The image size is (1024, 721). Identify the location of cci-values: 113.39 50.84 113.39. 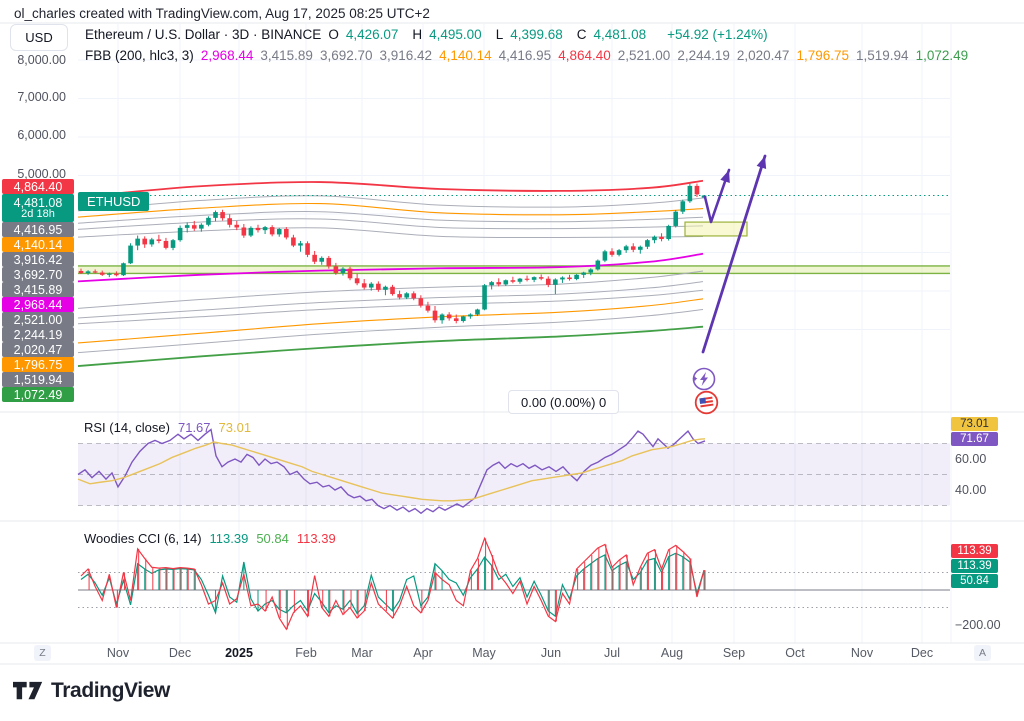
(277, 538).